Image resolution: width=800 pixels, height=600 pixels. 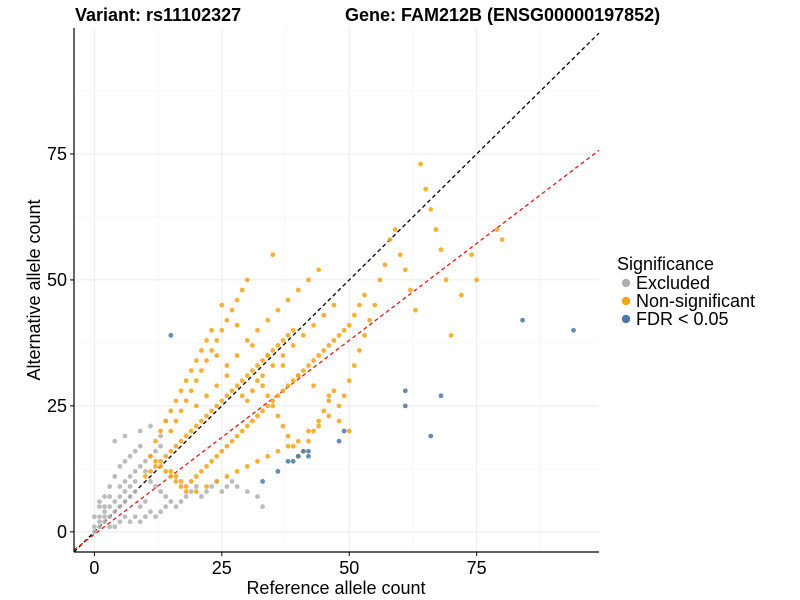 I want to click on legend-key-excluded, so click(x=626, y=283).